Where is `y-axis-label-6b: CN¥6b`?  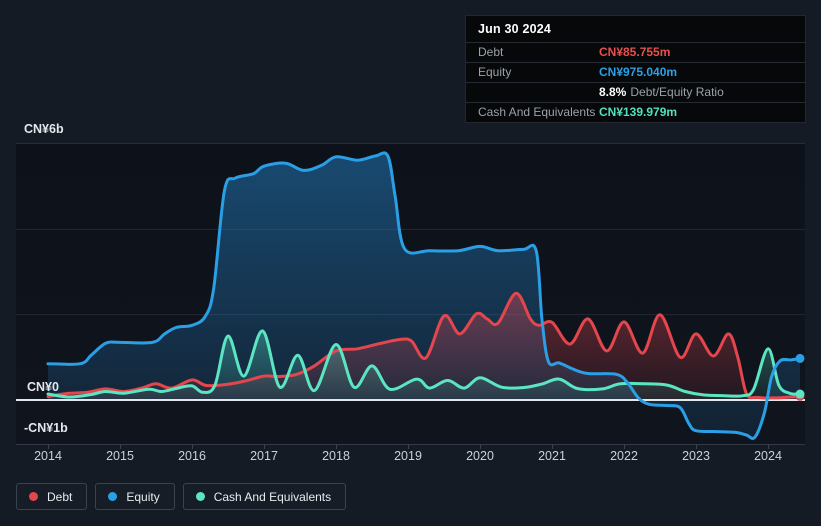 y-axis-label-6b: CN¥6b is located at coordinates (44, 129).